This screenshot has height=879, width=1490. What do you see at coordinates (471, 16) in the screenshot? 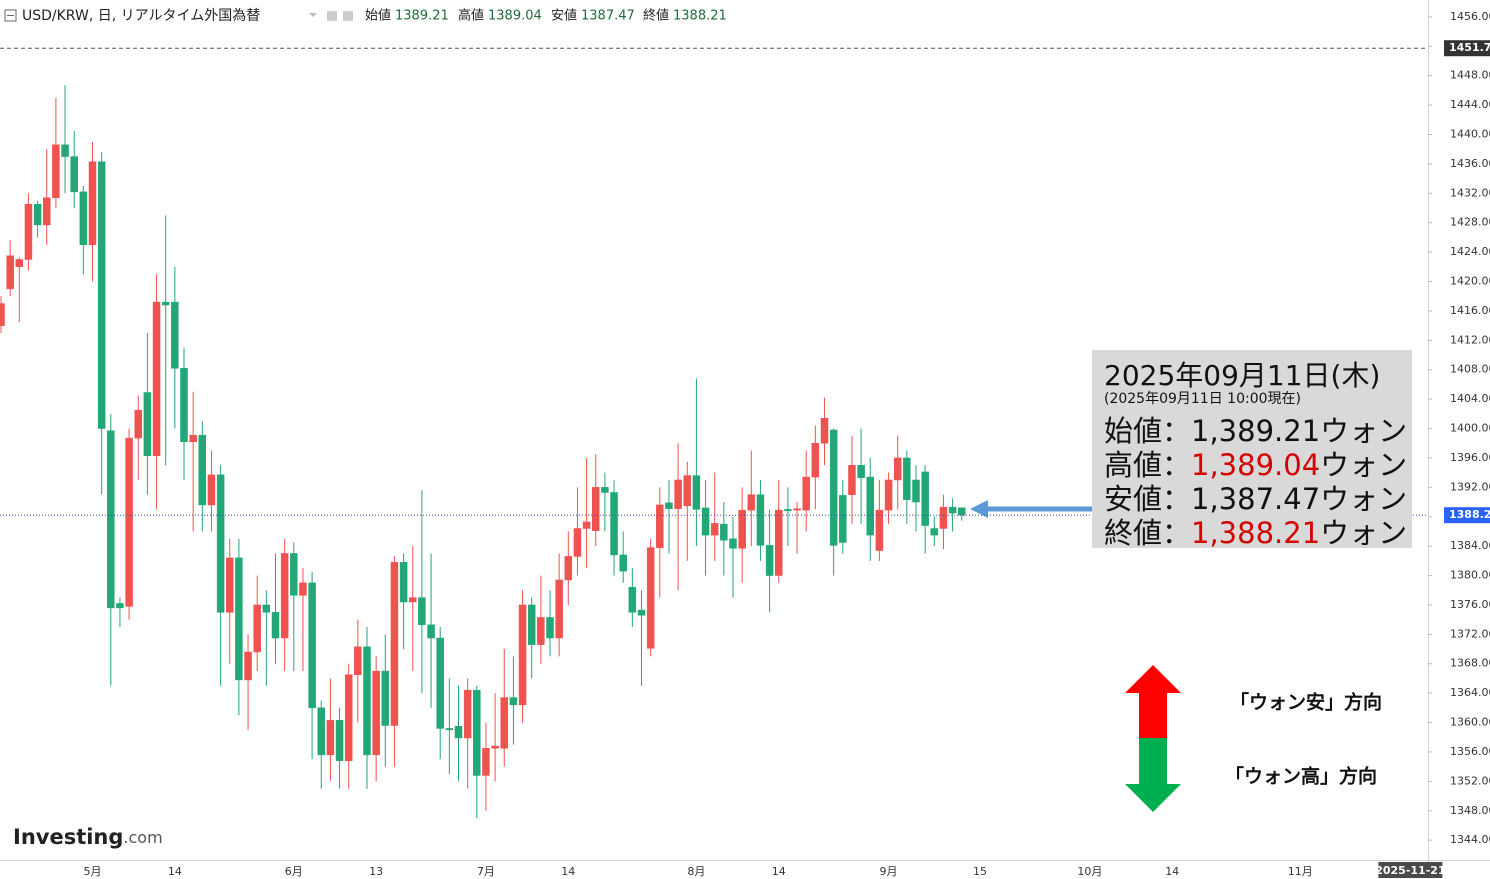
I see `header-label: 高値` at bounding box center [471, 16].